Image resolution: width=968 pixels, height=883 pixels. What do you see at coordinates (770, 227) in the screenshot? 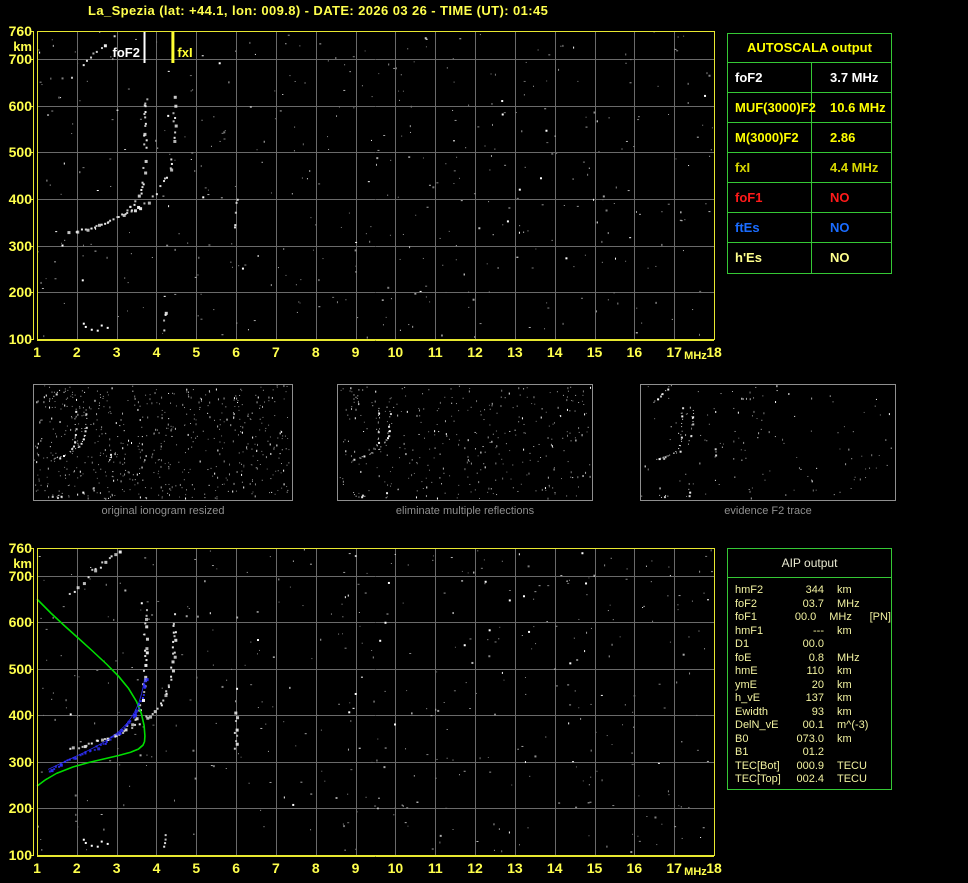
I see `autoscala-row-label: ftEs` at bounding box center [770, 227].